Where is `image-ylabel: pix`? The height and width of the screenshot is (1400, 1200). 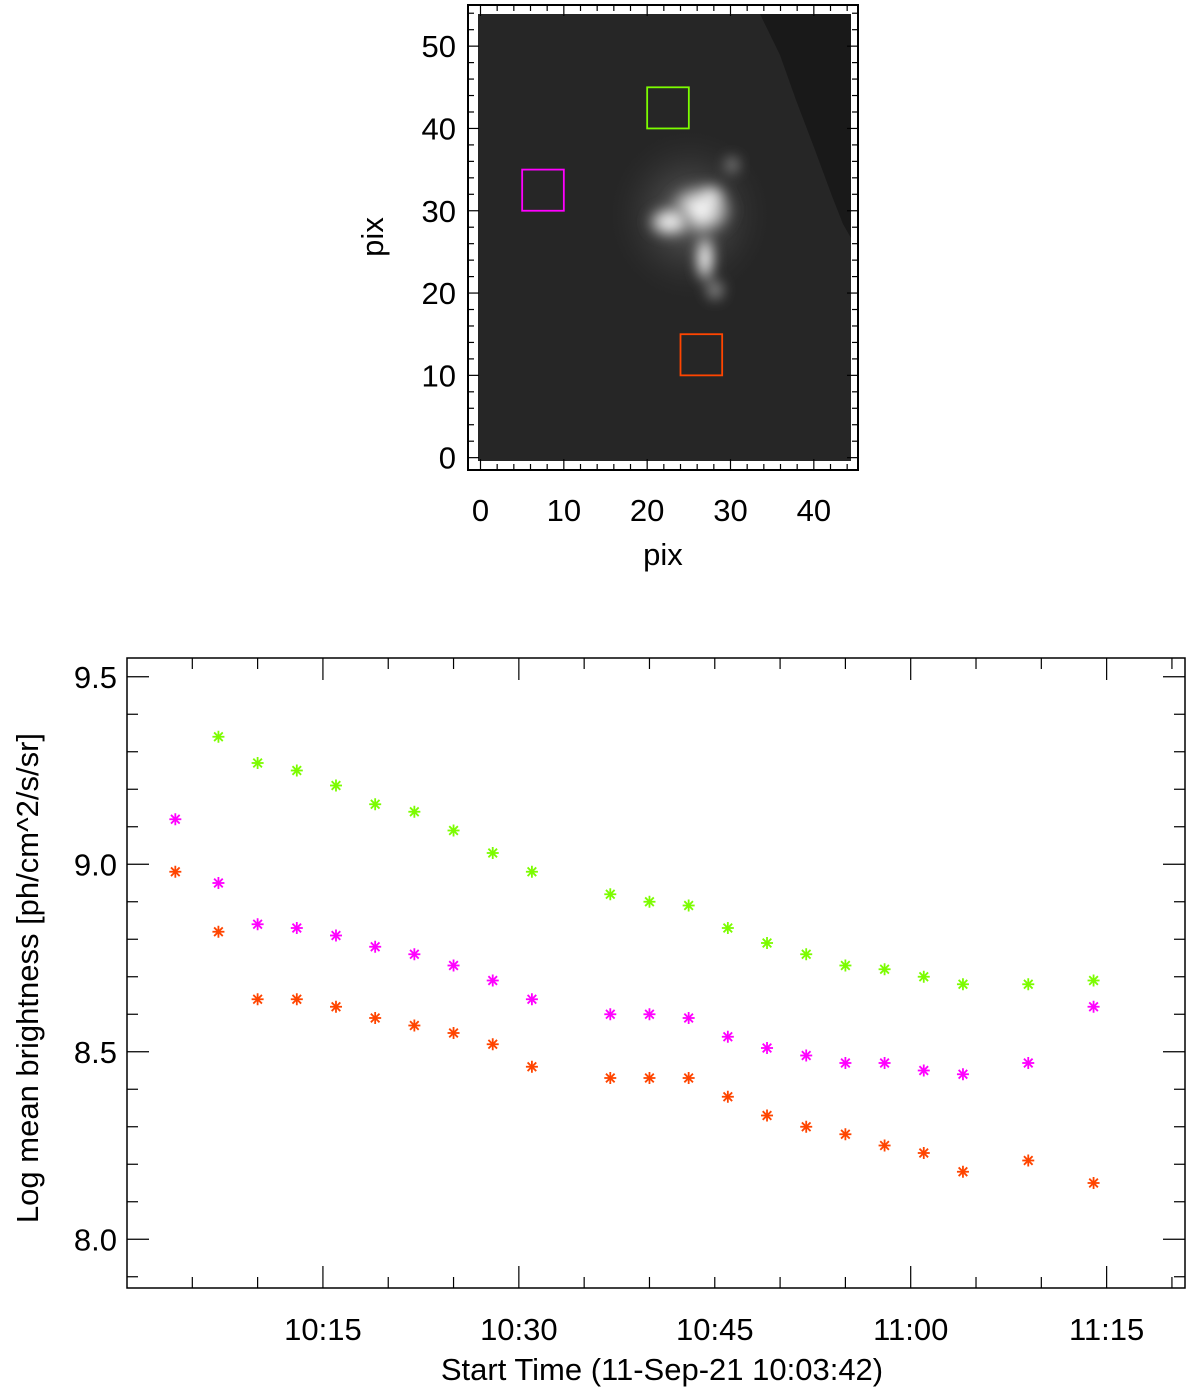 image-ylabel: pix is located at coordinates (372, 237).